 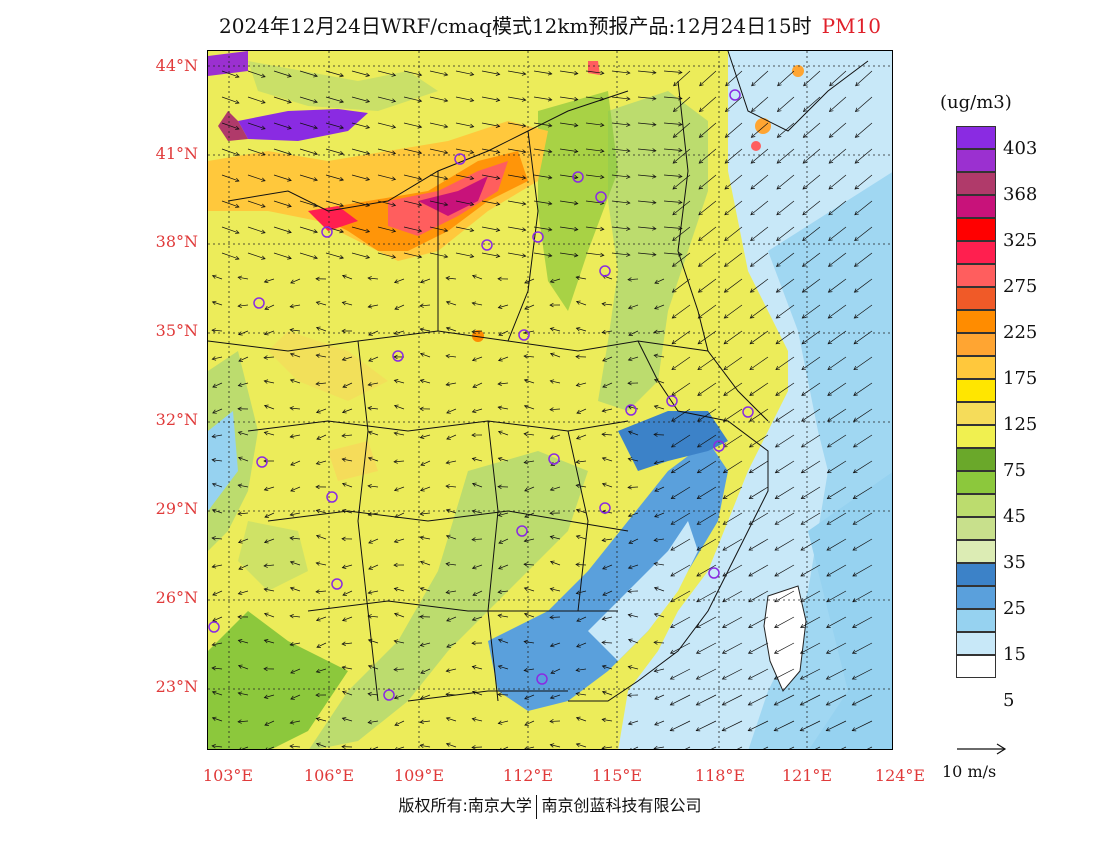 I want to click on colorbar, so click(x=976, y=402).